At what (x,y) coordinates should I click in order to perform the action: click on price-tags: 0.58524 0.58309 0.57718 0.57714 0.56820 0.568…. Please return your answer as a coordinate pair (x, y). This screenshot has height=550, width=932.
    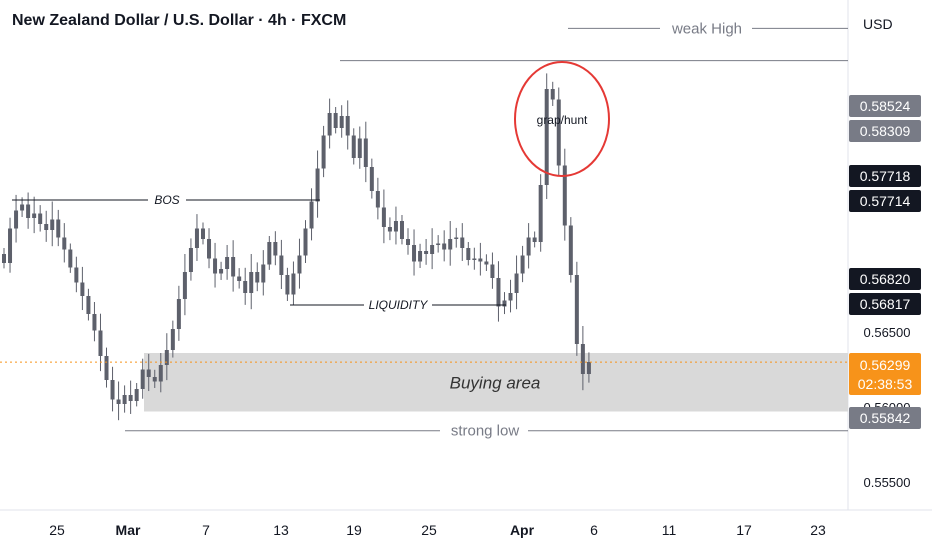
    Looking at the image, I should click on (885, 262).